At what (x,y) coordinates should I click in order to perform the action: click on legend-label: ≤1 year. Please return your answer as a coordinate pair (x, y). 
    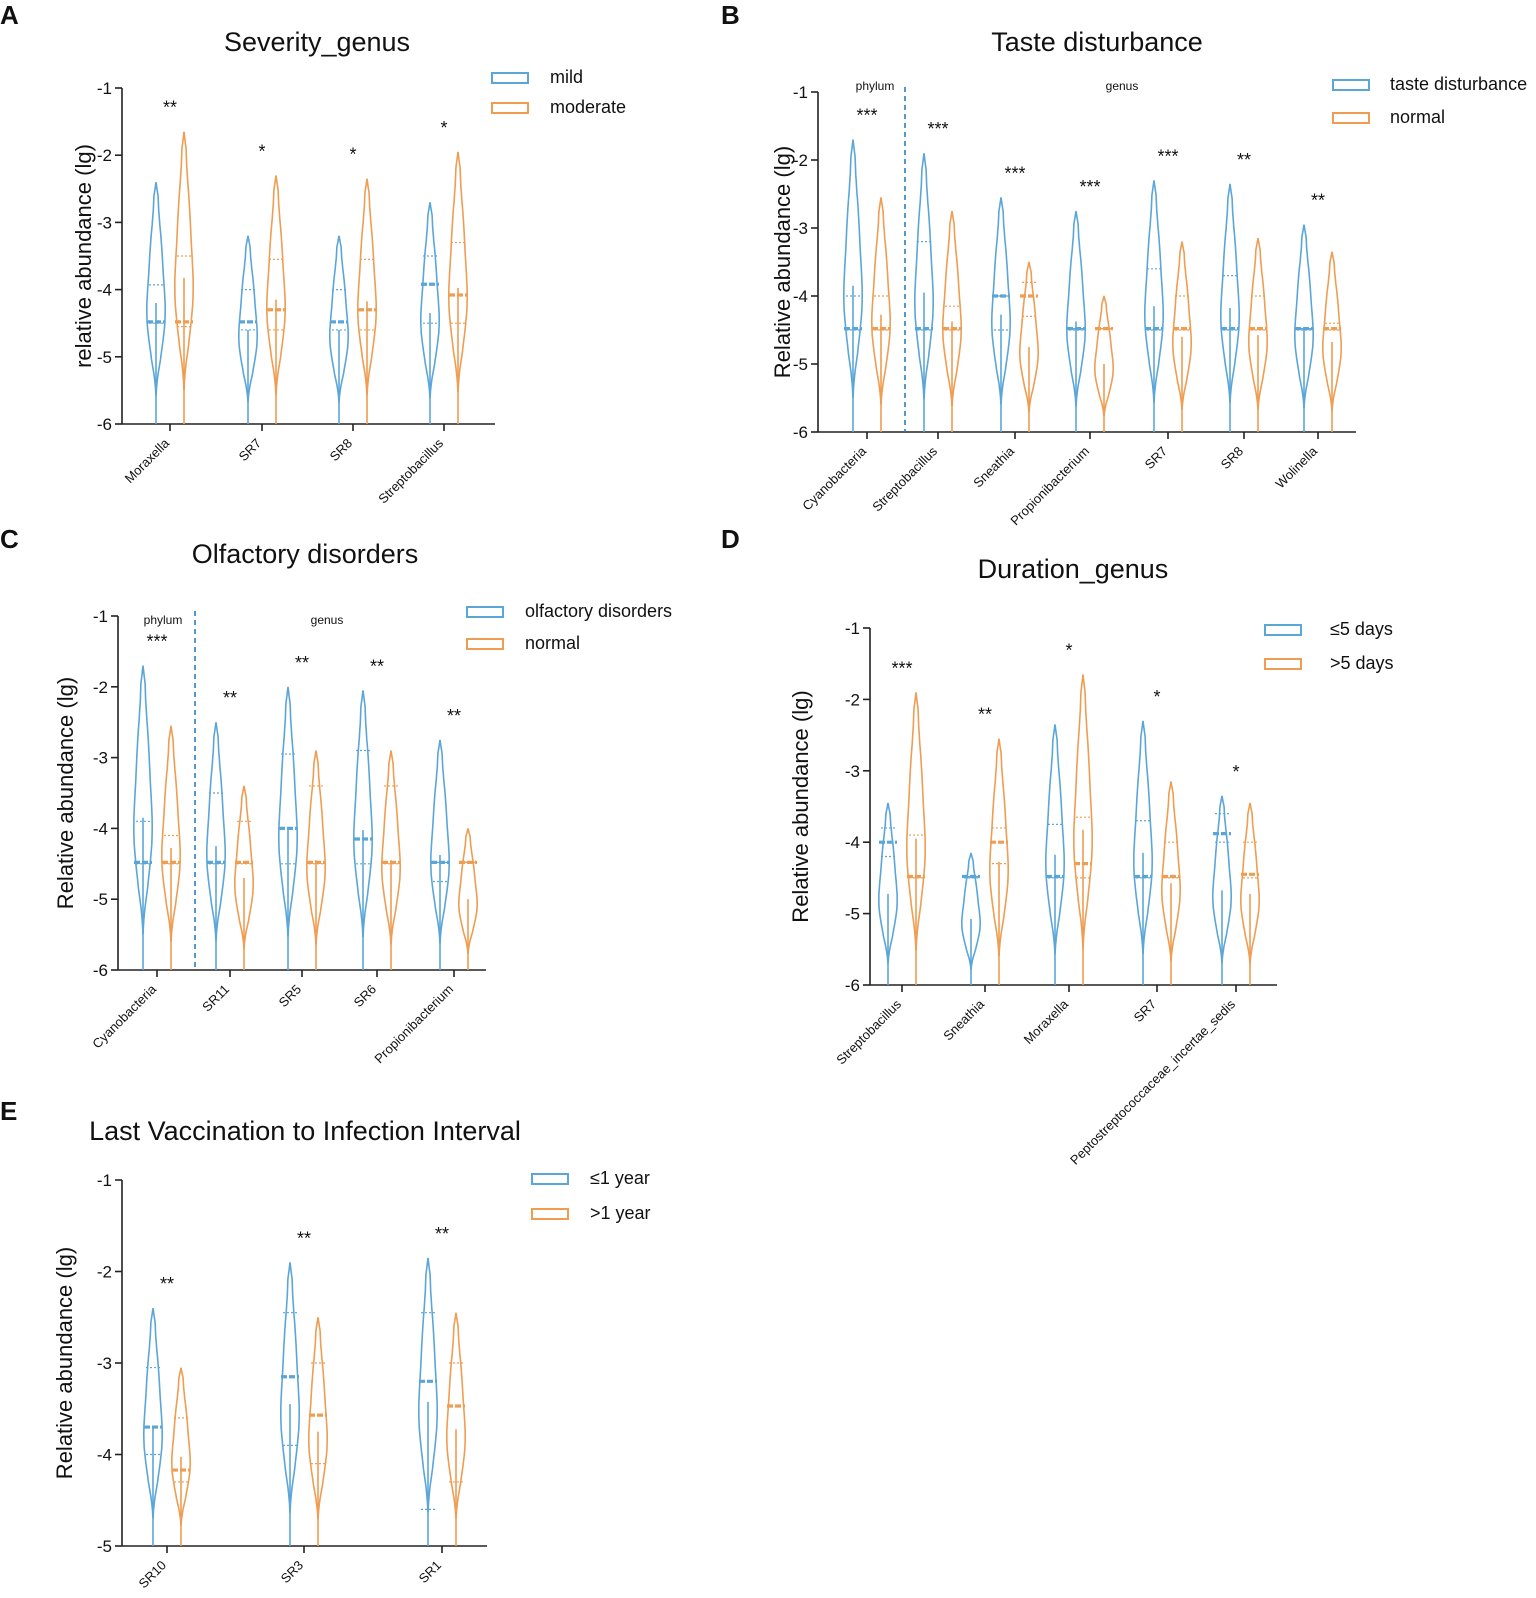
    Looking at the image, I should click on (620, 1178).